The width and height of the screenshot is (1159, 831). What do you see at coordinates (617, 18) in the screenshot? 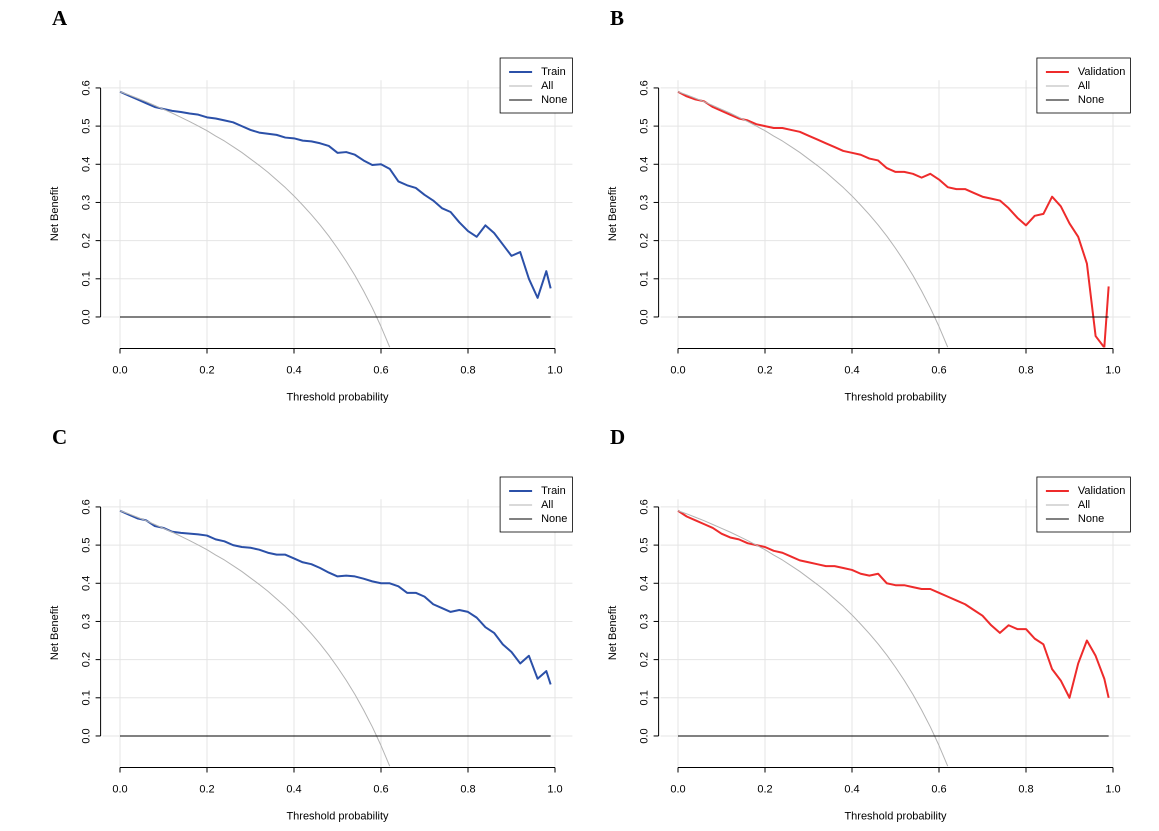
I see `panel-label: B` at bounding box center [617, 18].